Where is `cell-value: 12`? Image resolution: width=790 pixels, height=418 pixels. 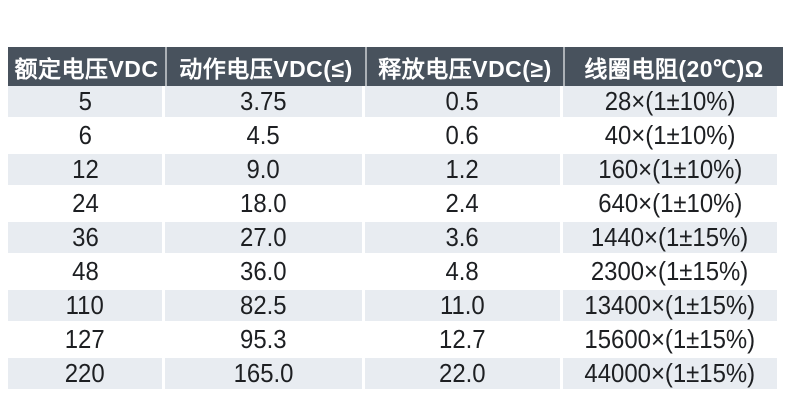 cell-value: 12 is located at coordinates (85, 169).